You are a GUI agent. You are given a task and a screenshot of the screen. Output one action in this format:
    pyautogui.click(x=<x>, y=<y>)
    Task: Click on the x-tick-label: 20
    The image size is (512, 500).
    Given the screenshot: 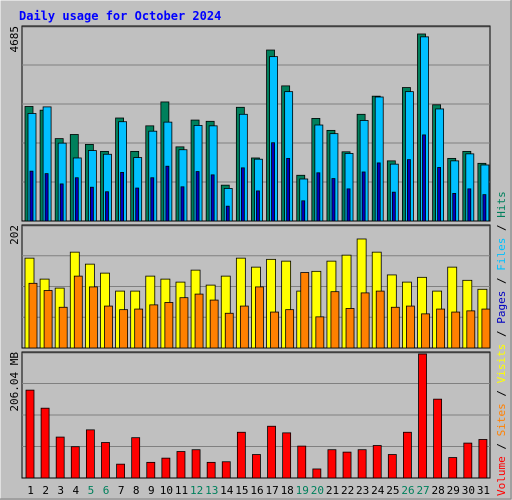 What is the action you would take?
    pyautogui.click(x=317, y=490)
    